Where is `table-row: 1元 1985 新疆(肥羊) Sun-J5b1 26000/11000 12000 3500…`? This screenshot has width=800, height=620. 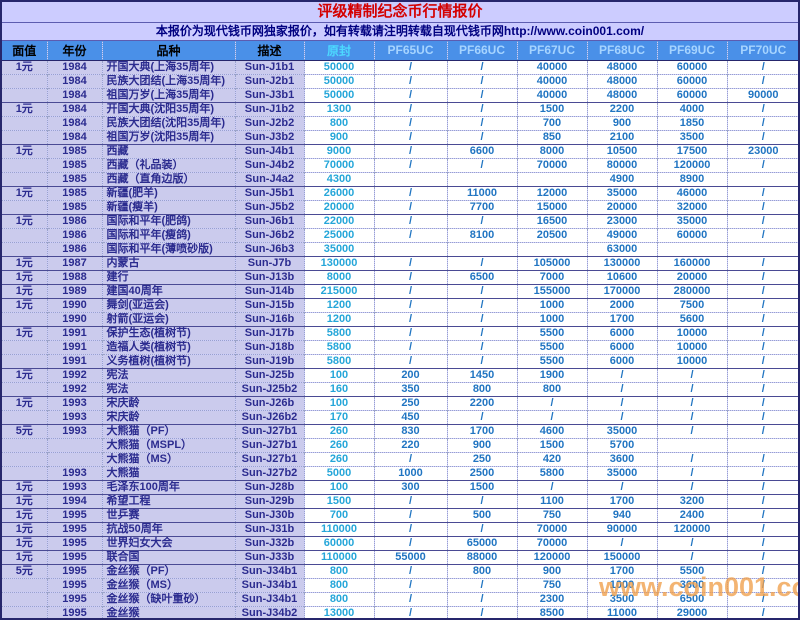 table-row: 1元 1985 新疆(肥羊) Sun-J5b1 26000/11000 12000 3500… is located at coordinates (400, 192).